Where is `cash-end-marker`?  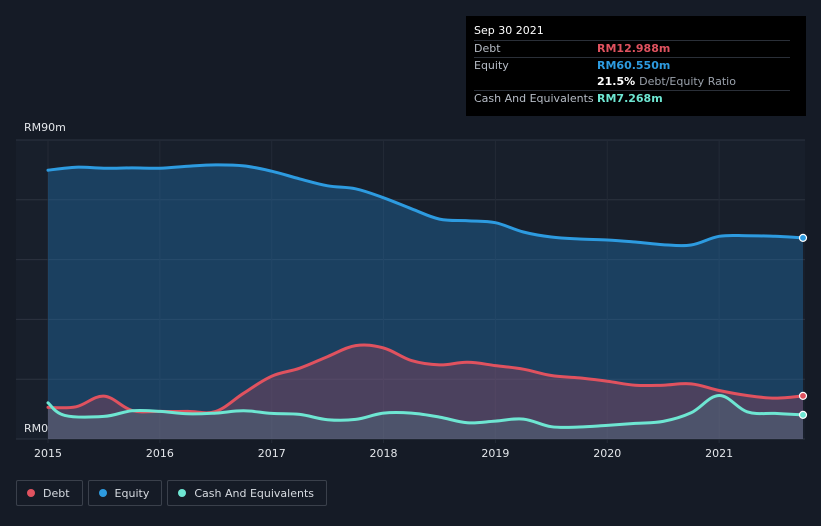 cash-end-marker is located at coordinates (803, 414).